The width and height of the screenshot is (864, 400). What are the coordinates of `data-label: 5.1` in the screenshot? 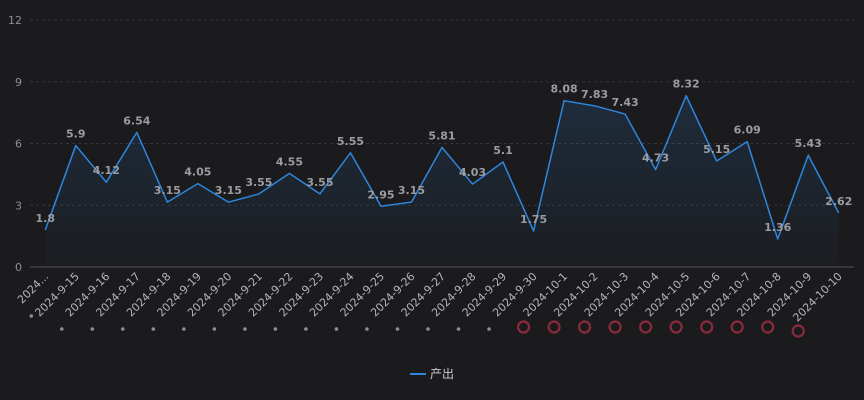 It's located at (503, 150).